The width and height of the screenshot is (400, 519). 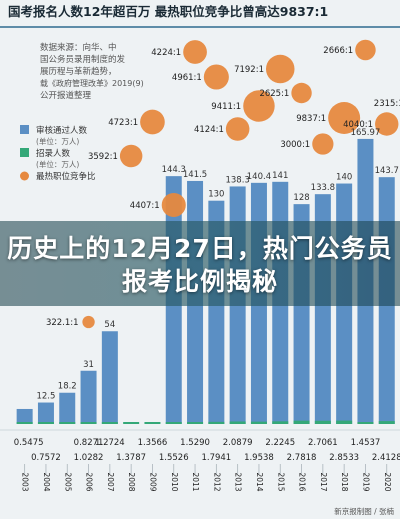 I want to click on ratio-label: 7192:1, so click(x=249, y=70).